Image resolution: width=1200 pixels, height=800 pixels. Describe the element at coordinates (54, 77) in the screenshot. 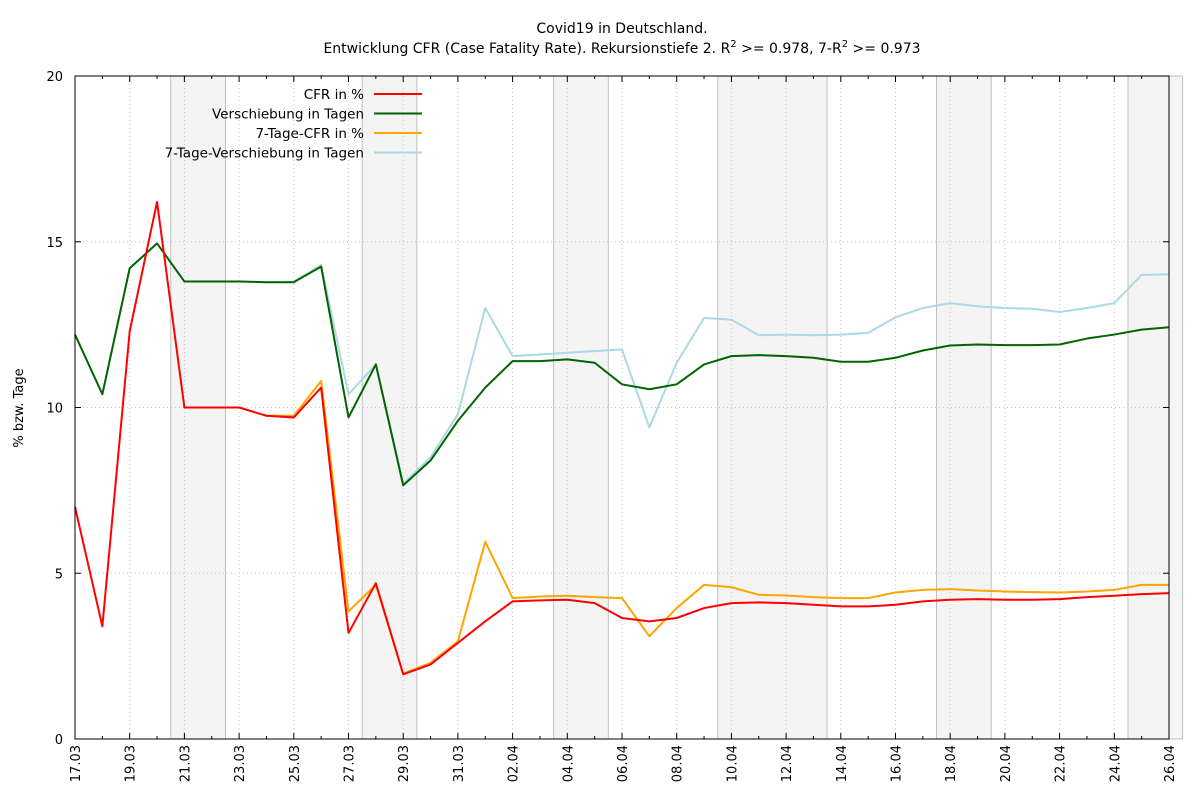

I see `y-tick-label-20: 20` at that location.